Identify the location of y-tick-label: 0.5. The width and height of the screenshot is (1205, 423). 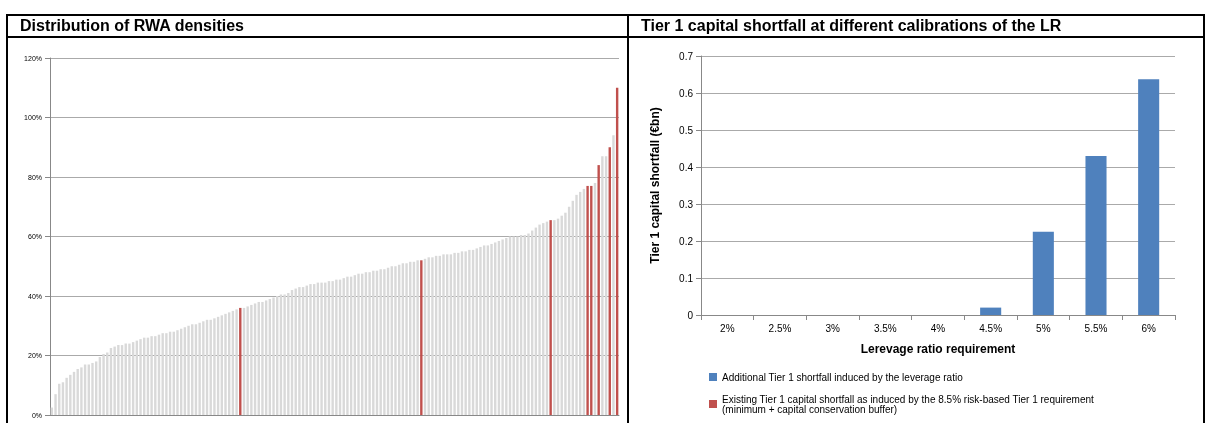
(686, 130).